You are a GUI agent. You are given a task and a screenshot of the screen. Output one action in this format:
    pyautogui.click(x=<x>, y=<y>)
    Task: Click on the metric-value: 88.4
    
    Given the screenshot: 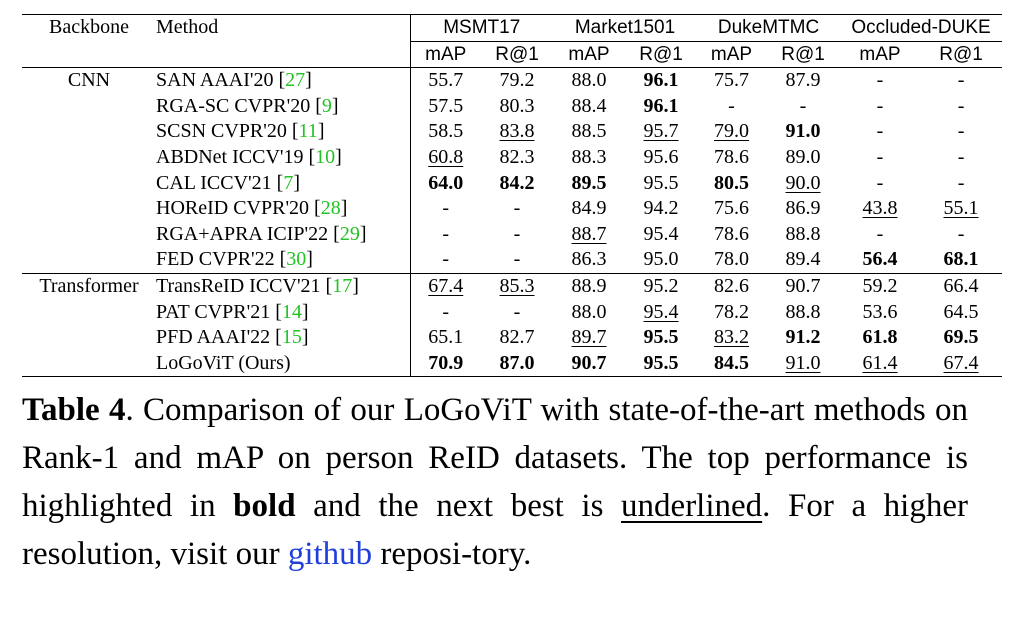 What is the action you would take?
    pyautogui.click(x=589, y=105)
    